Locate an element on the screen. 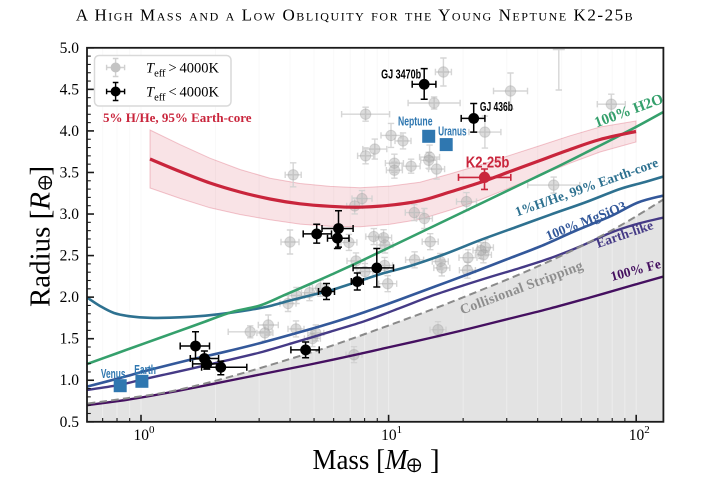  svg-text: 1.5 is located at coordinates (70, 339).